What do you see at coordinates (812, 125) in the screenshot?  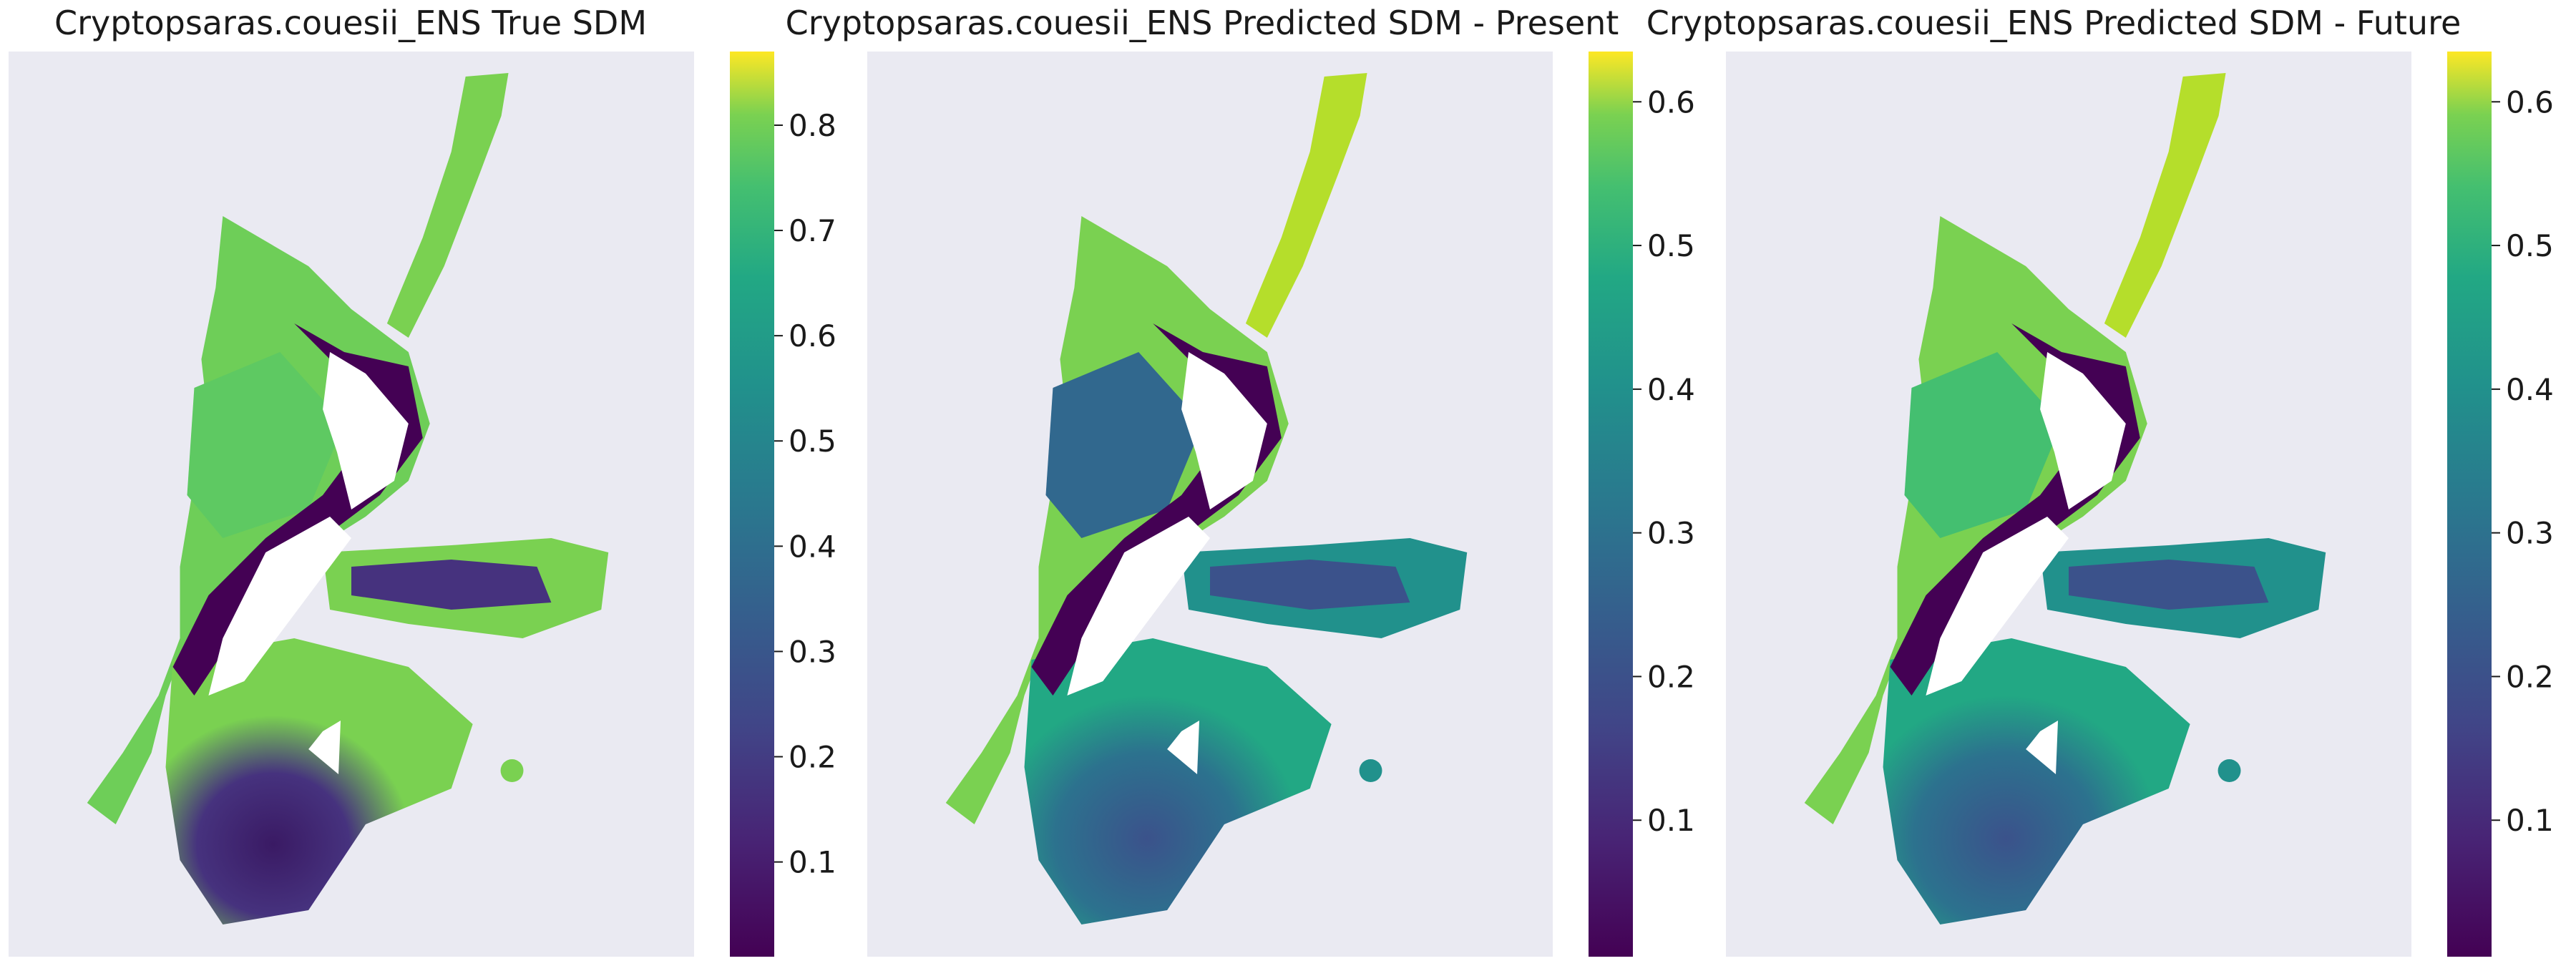 I see `colorbar-tick-label: 0.8` at bounding box center [812, 125].